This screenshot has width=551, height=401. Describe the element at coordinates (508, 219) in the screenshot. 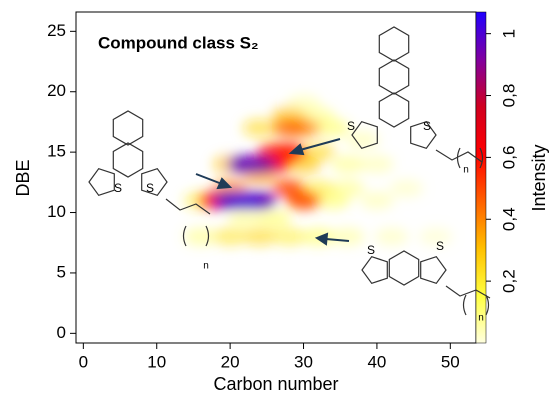

I see `colorbar-tick-label: 0,4` at that location.